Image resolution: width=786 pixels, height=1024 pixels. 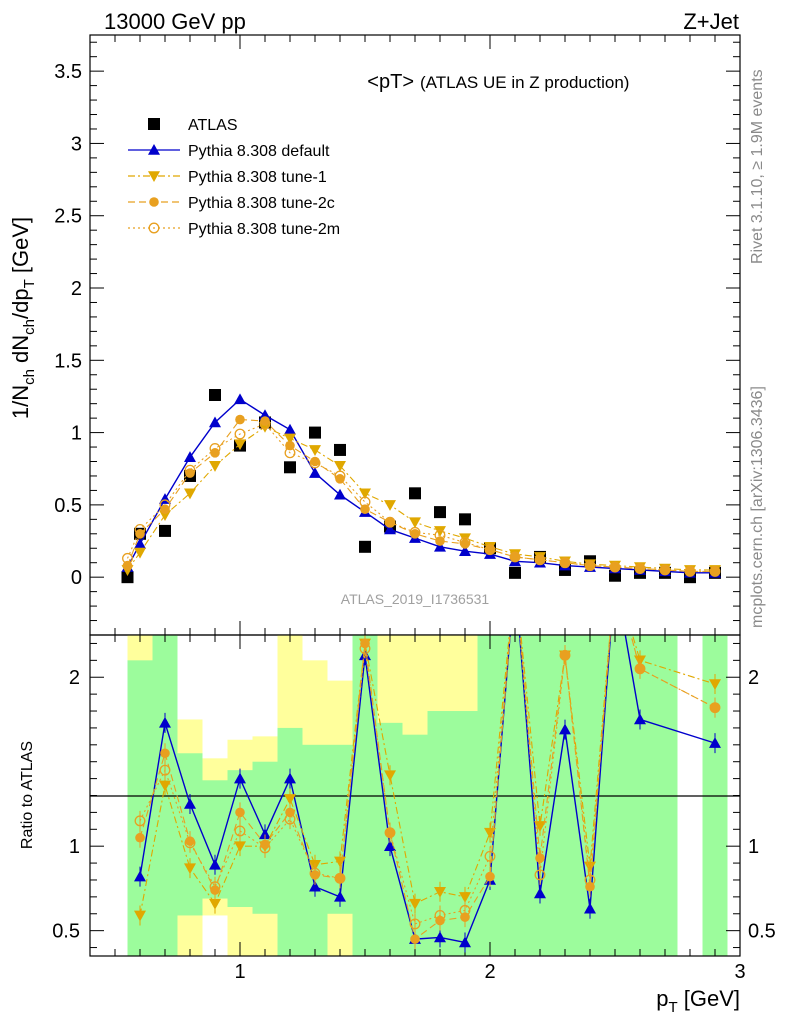 I want to click on main-series-line, so click(x=420, y=495).